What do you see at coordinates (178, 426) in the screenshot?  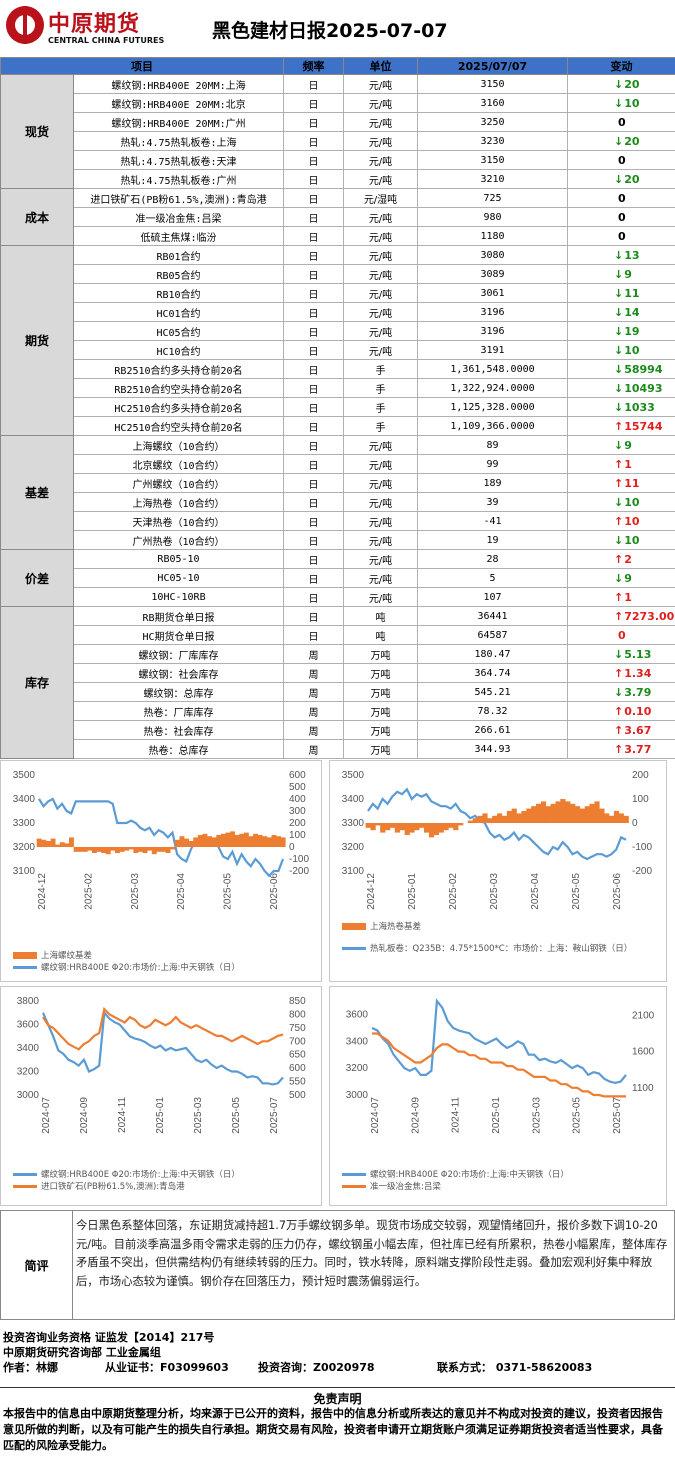 I see `item-cell: HC2510合约空头持仓前20名` at bounding box center [178, 426].